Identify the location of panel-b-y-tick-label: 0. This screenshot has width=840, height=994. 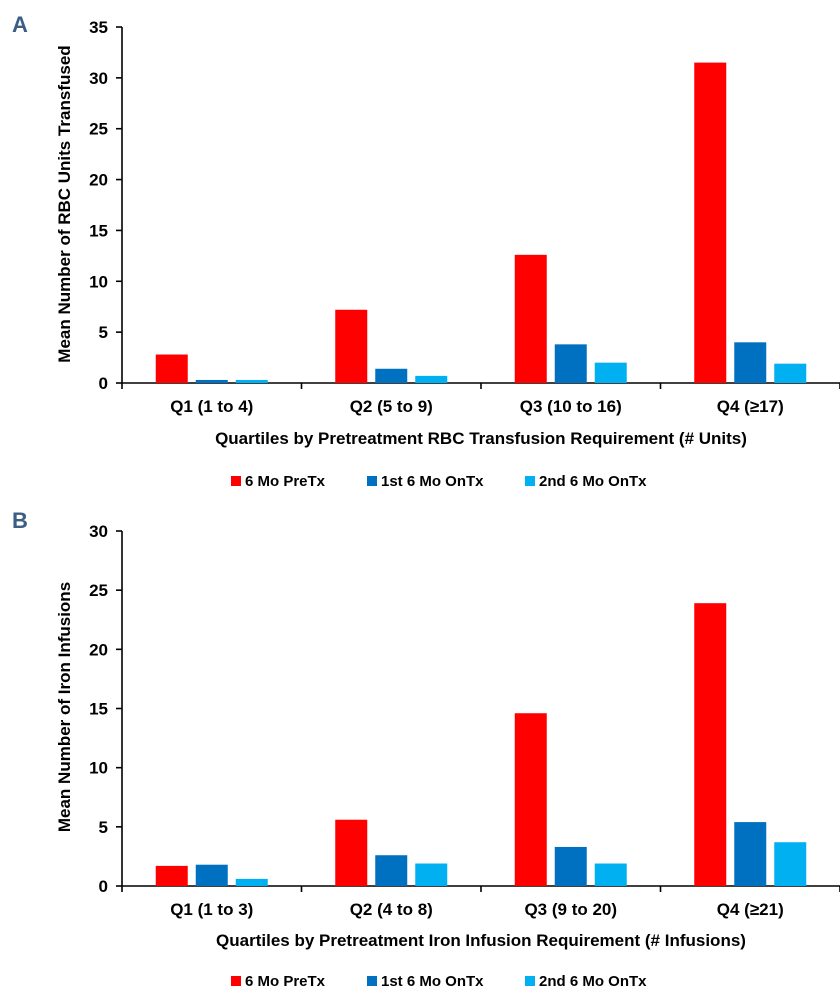
(103, 886).